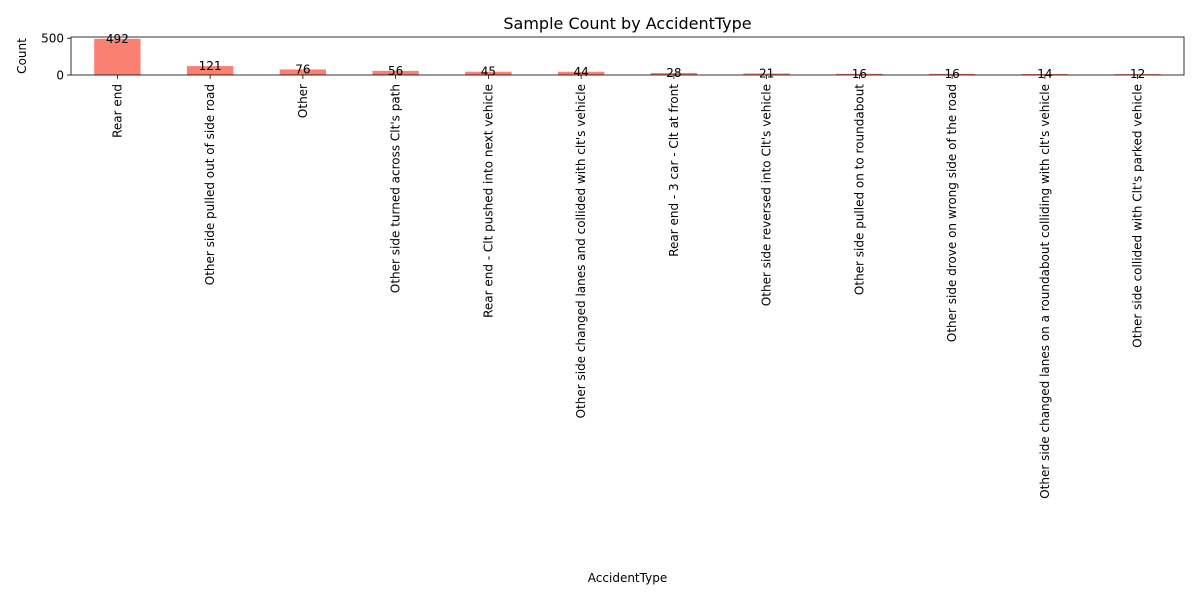 Image resolution: width=1200 pixels, height=600 pixels. Describe the element at coordinates (210, 66) in the screenshot. I see `bar-value-label: 121` at that location.